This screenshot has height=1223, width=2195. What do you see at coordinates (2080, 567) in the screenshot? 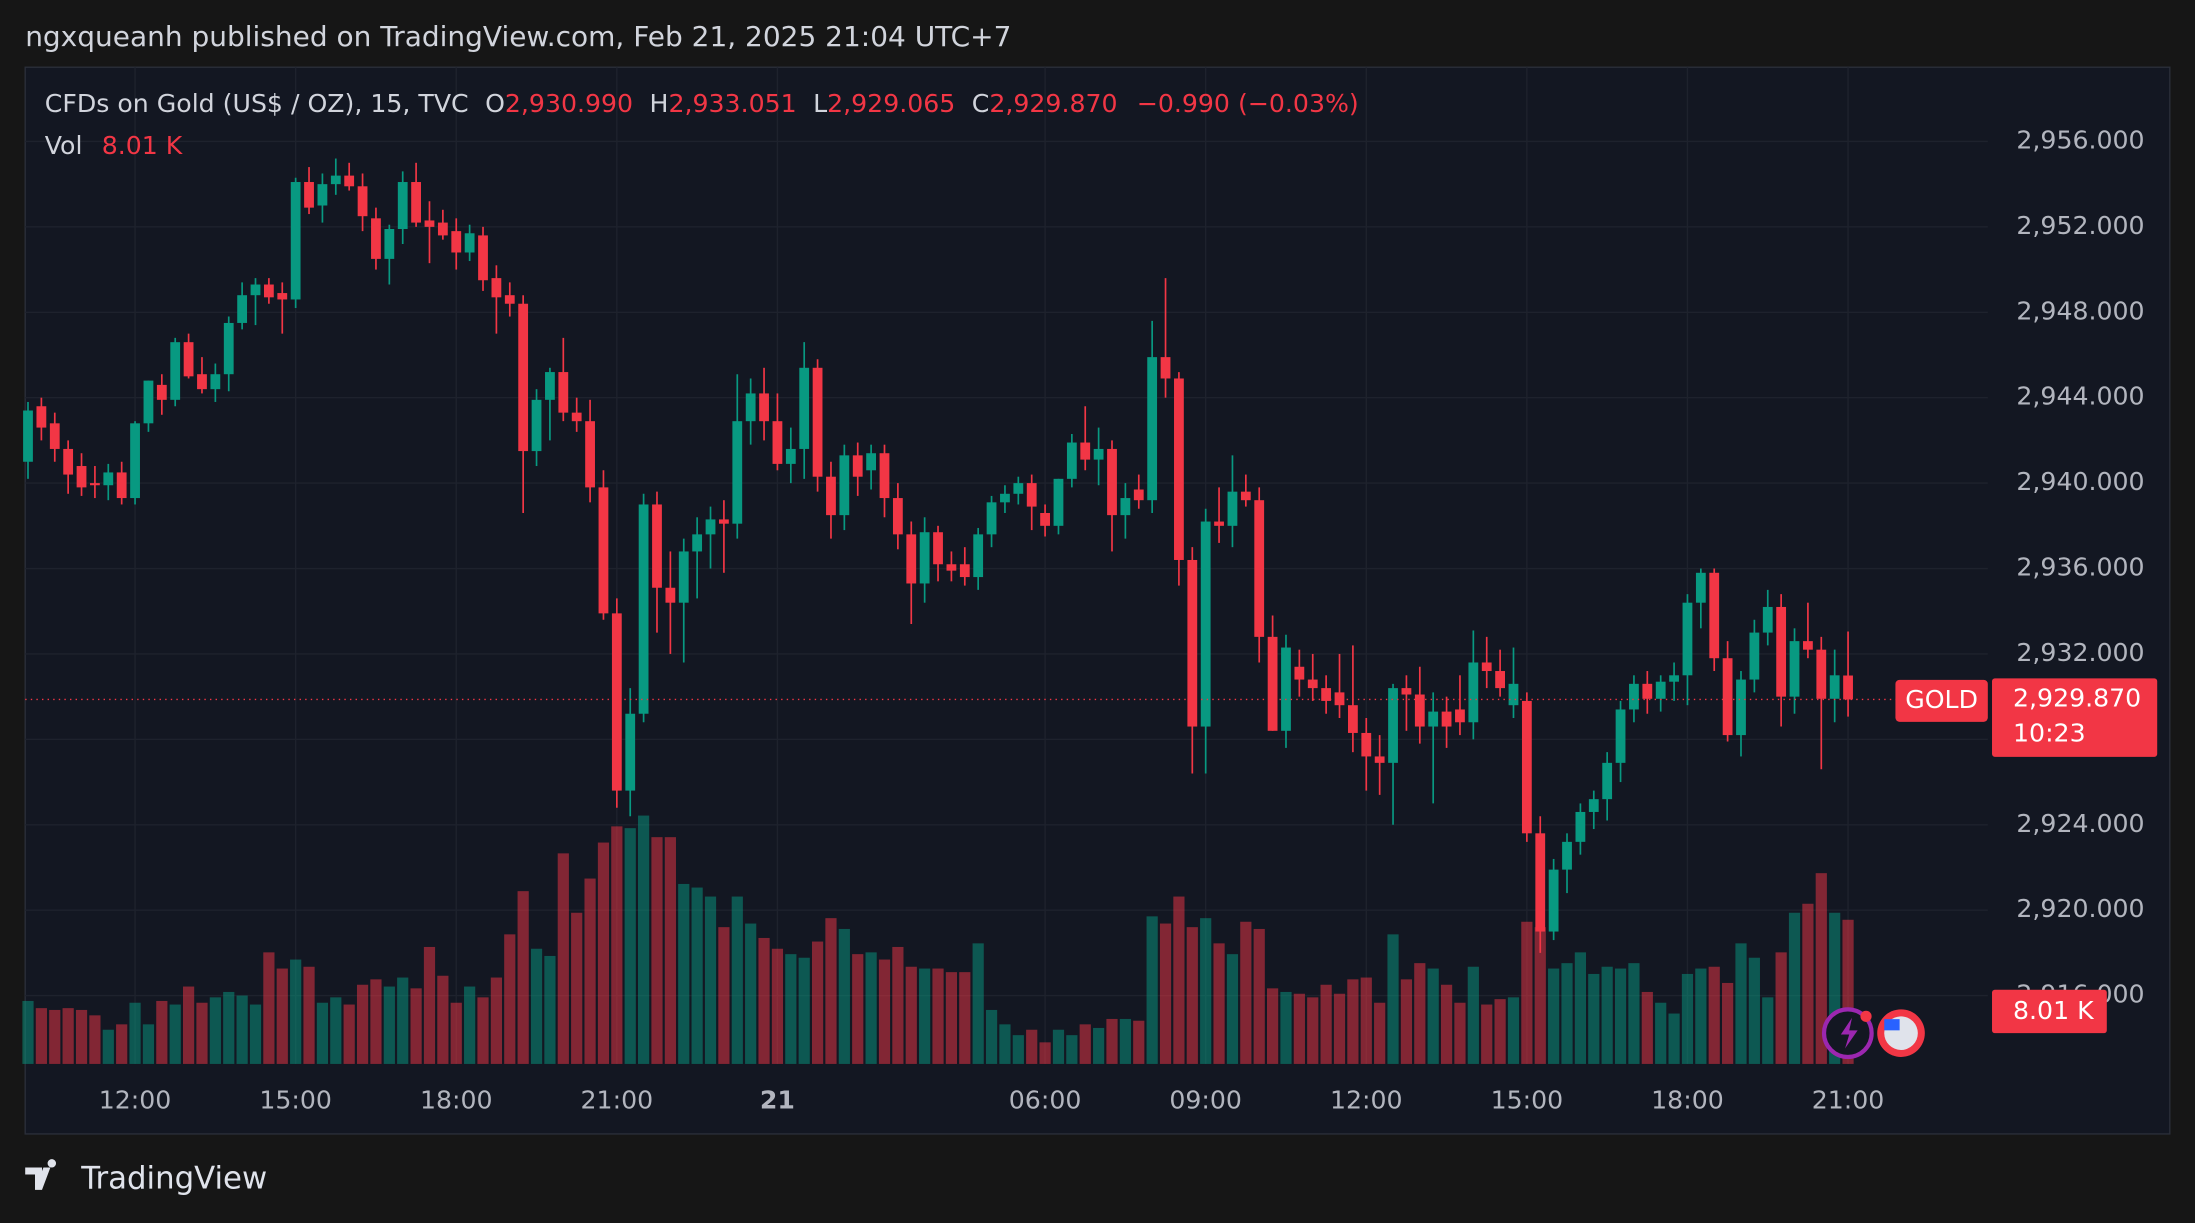
I see `y-tick-label: 2,936.000` at bounding box center [2080, 567].